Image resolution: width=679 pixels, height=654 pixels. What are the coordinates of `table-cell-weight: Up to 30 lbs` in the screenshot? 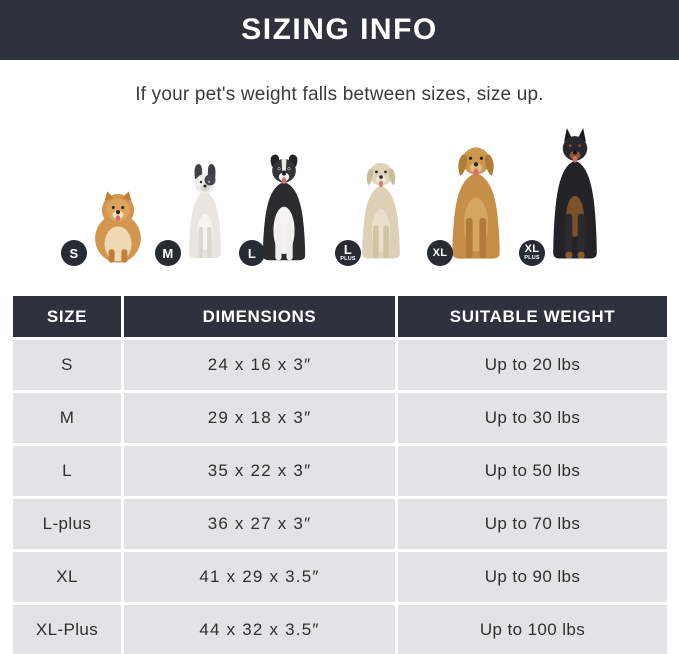 It's located at (532, 418).